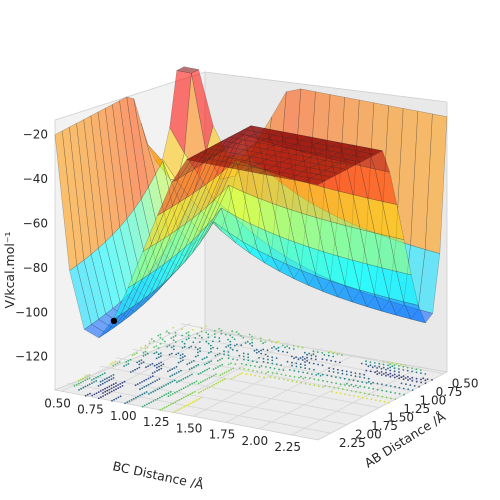 The width and height of the screenshot is (500, 500). Describe the element at coordinates (114, 321) in the screenshot. I see `marker-point` at that location.